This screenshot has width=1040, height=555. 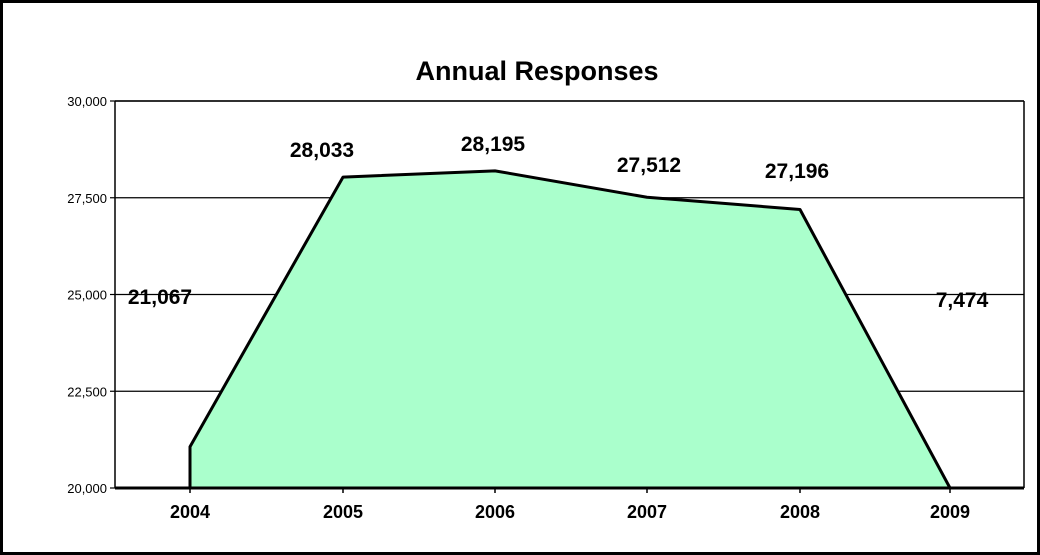 What do you see at coordinates (87, 101) in the screenshot?
I see `y-tick-label: 30,000` at bounding box center [87, 101].